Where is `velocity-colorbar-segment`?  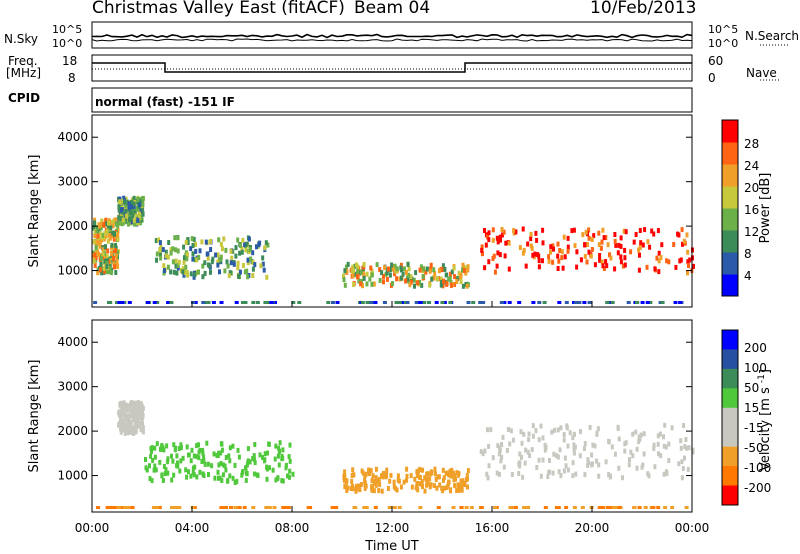
velocity-colorbar-segment is located at coordinates (730, 398).